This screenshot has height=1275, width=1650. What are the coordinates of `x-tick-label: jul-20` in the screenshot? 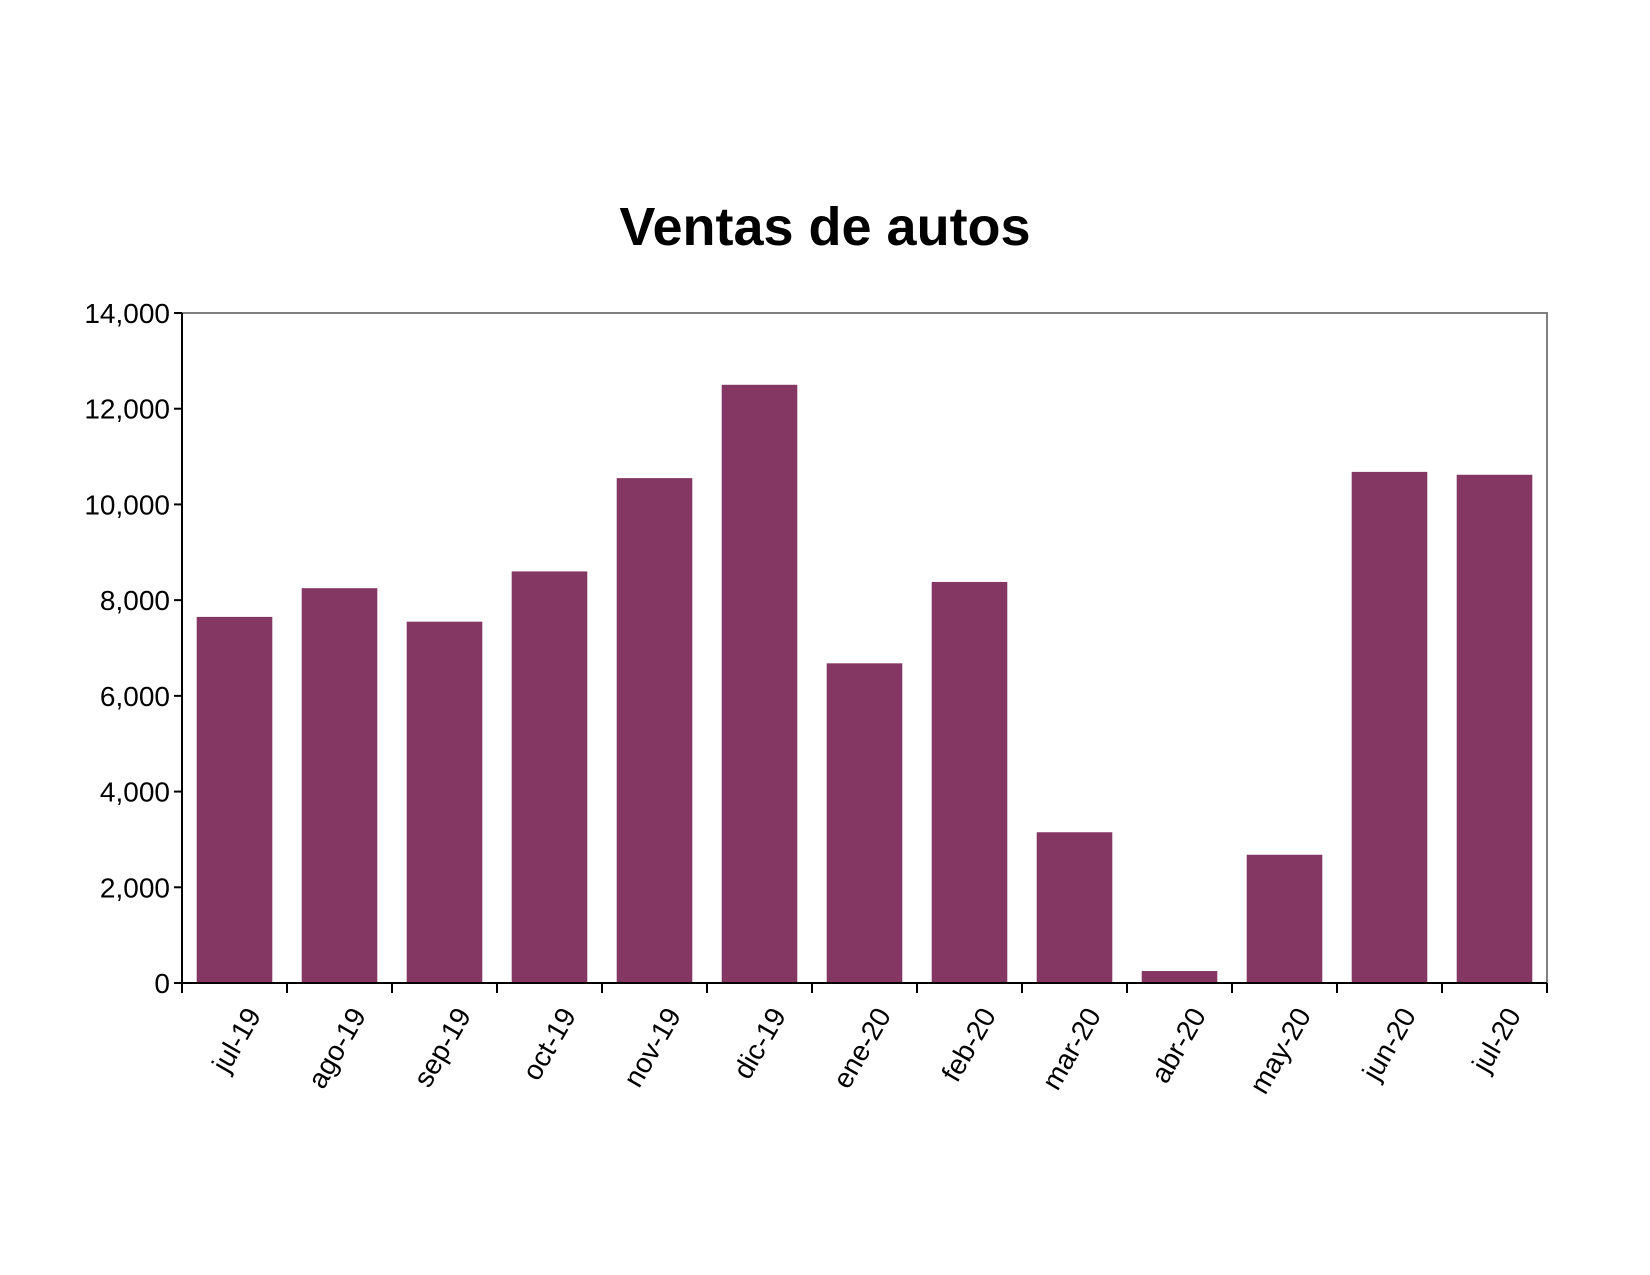 It's located at (1496, 1041).